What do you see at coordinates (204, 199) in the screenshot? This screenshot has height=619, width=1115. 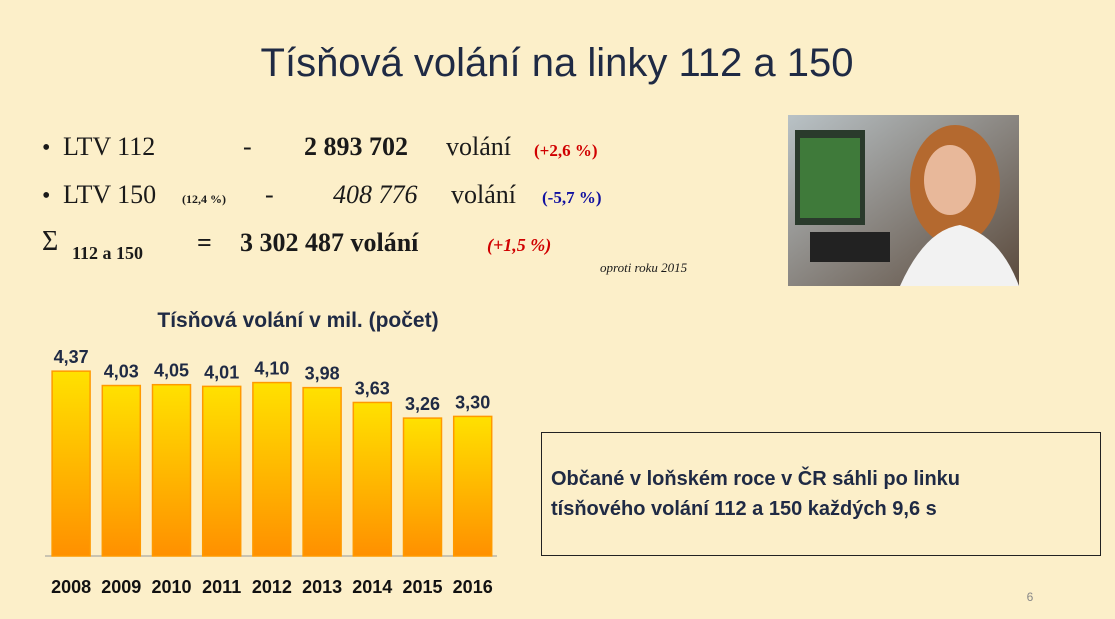 I see `share: (12,4 %)` at bounding box center [204, 199].